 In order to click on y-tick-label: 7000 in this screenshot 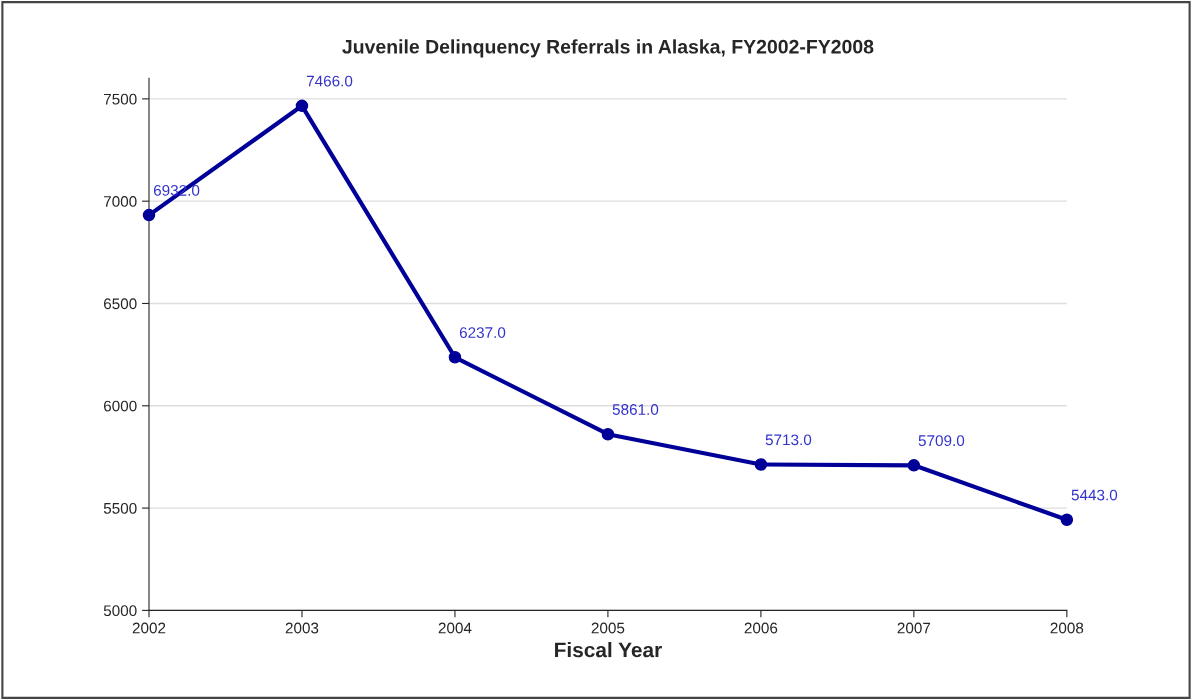, I will do `click(120, 201)`.